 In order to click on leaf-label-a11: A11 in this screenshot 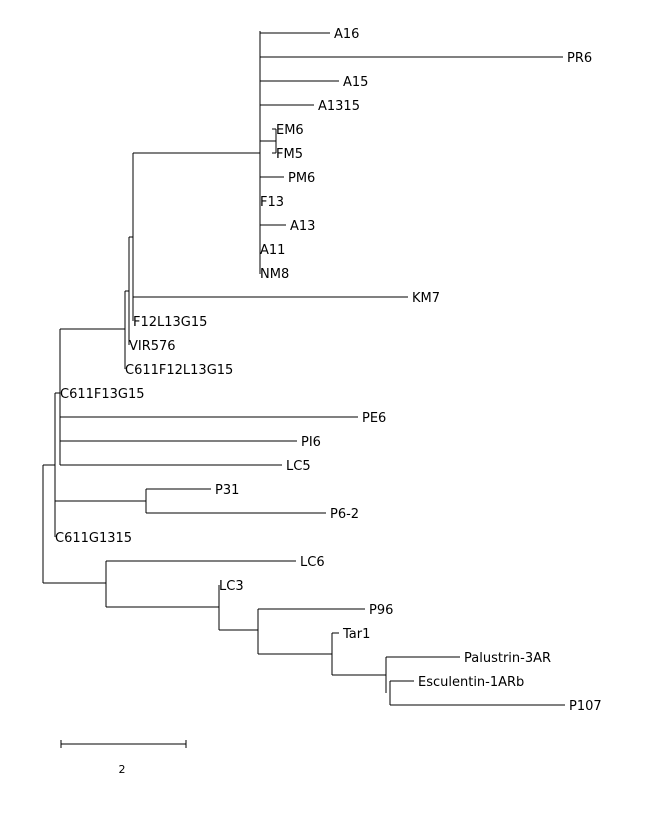, I will do `click(272, 250)`.